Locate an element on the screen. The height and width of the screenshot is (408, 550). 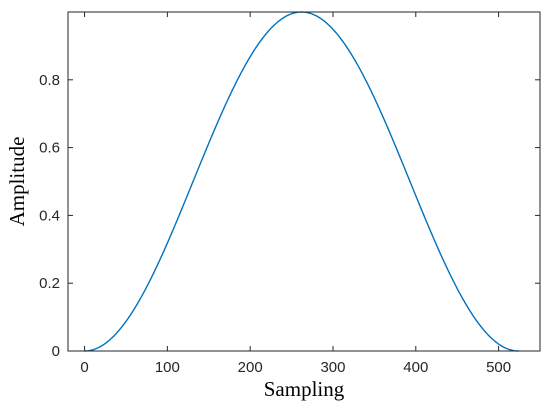
x-axis-label: Sampling is located at coordinates (304, 389).